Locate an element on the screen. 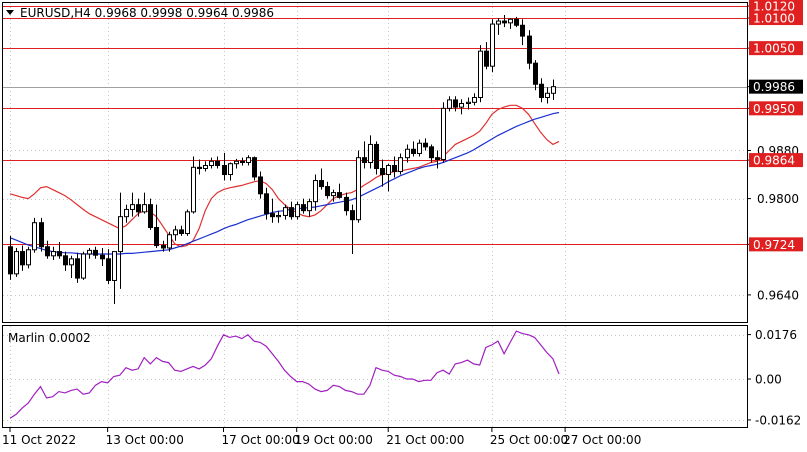  x-tick-label: 25 Oct 00:00 is located at coordinates (529, 440).